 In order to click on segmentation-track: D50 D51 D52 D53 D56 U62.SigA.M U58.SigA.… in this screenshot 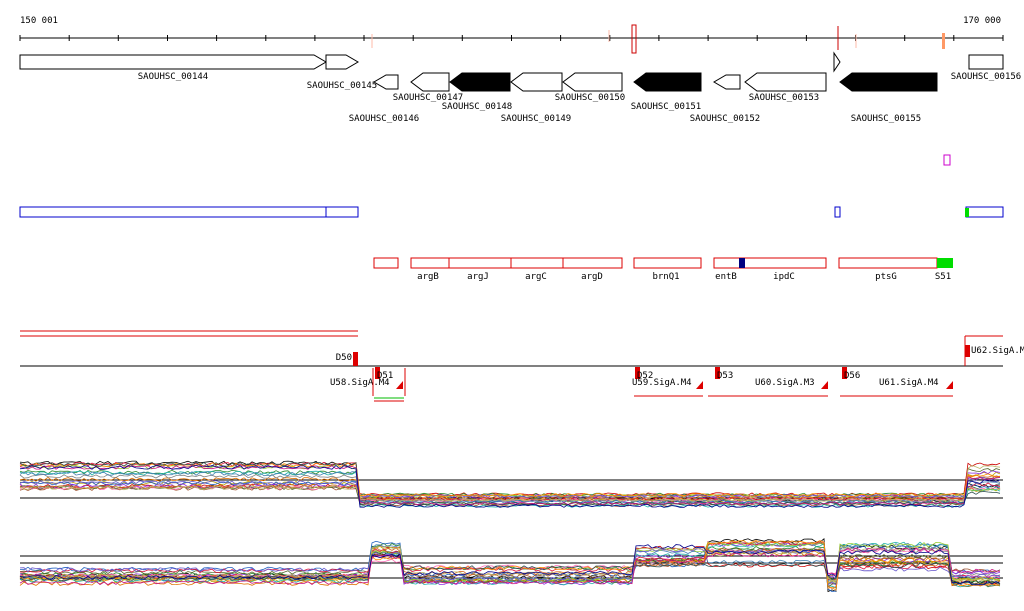, I will do `click(522, 366)`.